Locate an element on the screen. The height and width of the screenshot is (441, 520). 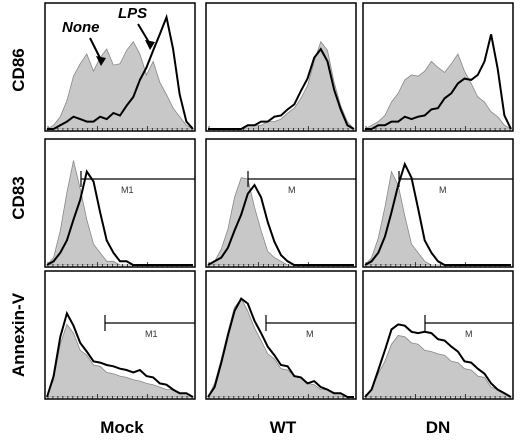
panel-cd86-mock is located at coordinates (120, 67).